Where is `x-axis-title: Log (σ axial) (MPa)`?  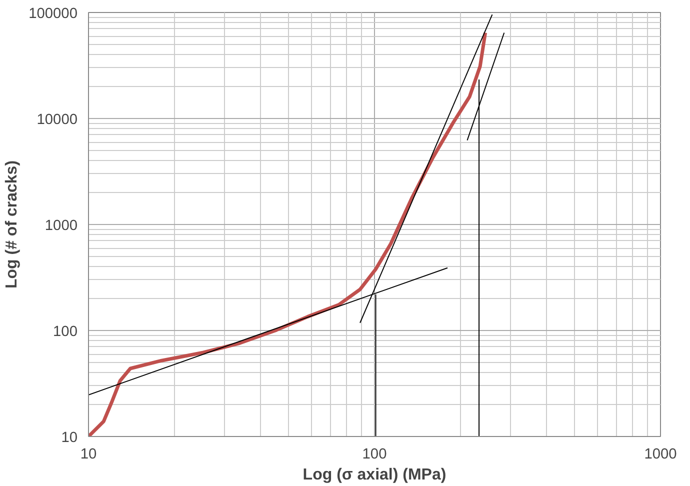
x-axis-title: Log (σ axial) (MPa) is located at coordinates (374, 475).